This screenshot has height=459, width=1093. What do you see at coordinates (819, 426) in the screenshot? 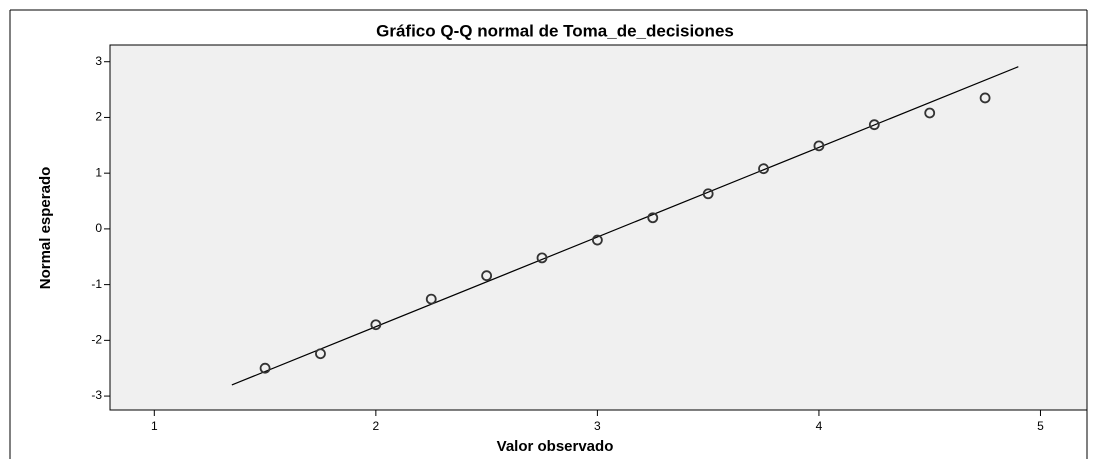
I see `x-tick-label: 4` at bounding box center [819, 426].